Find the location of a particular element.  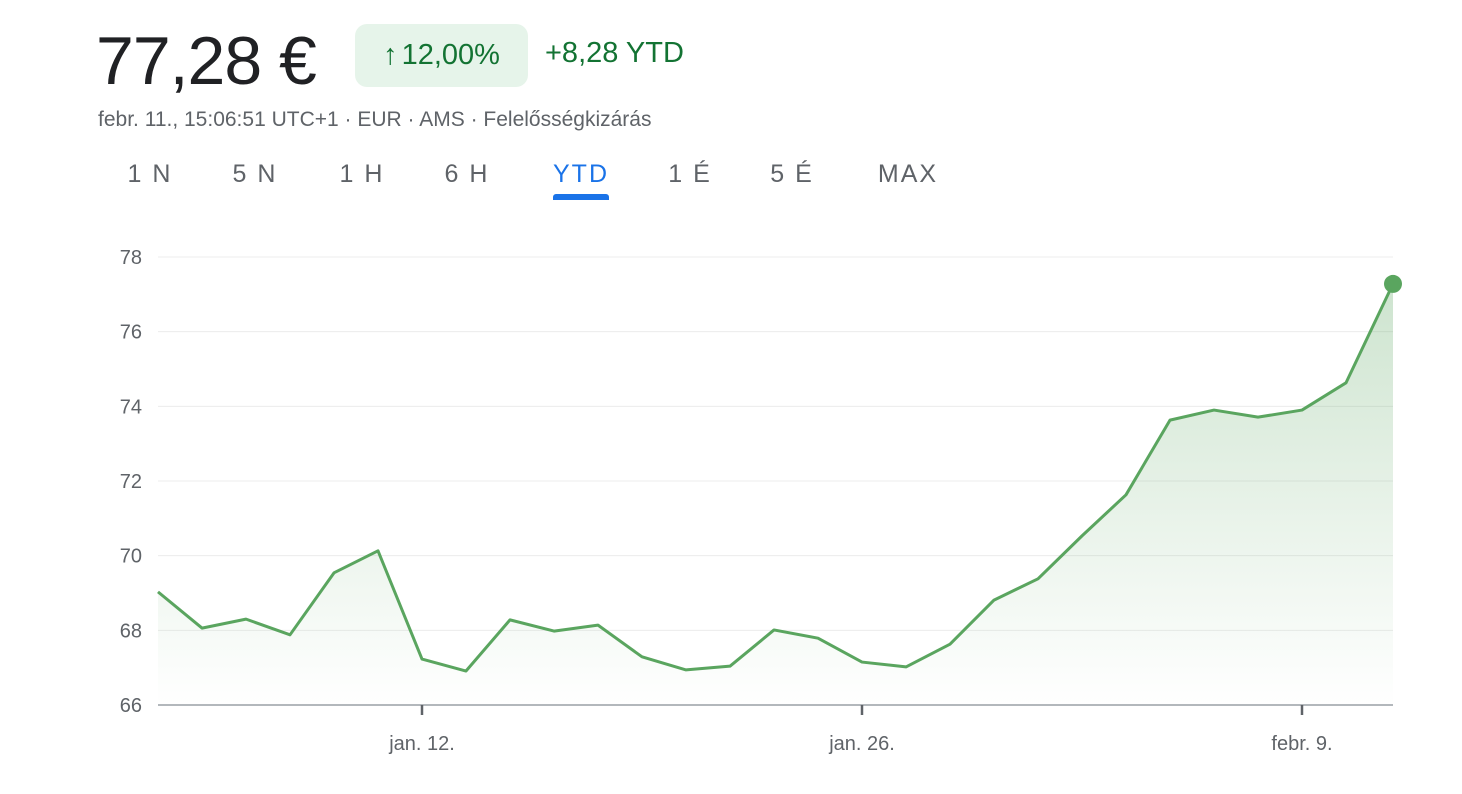

tab-1h: 1 H is located at coordinates (362, 174).